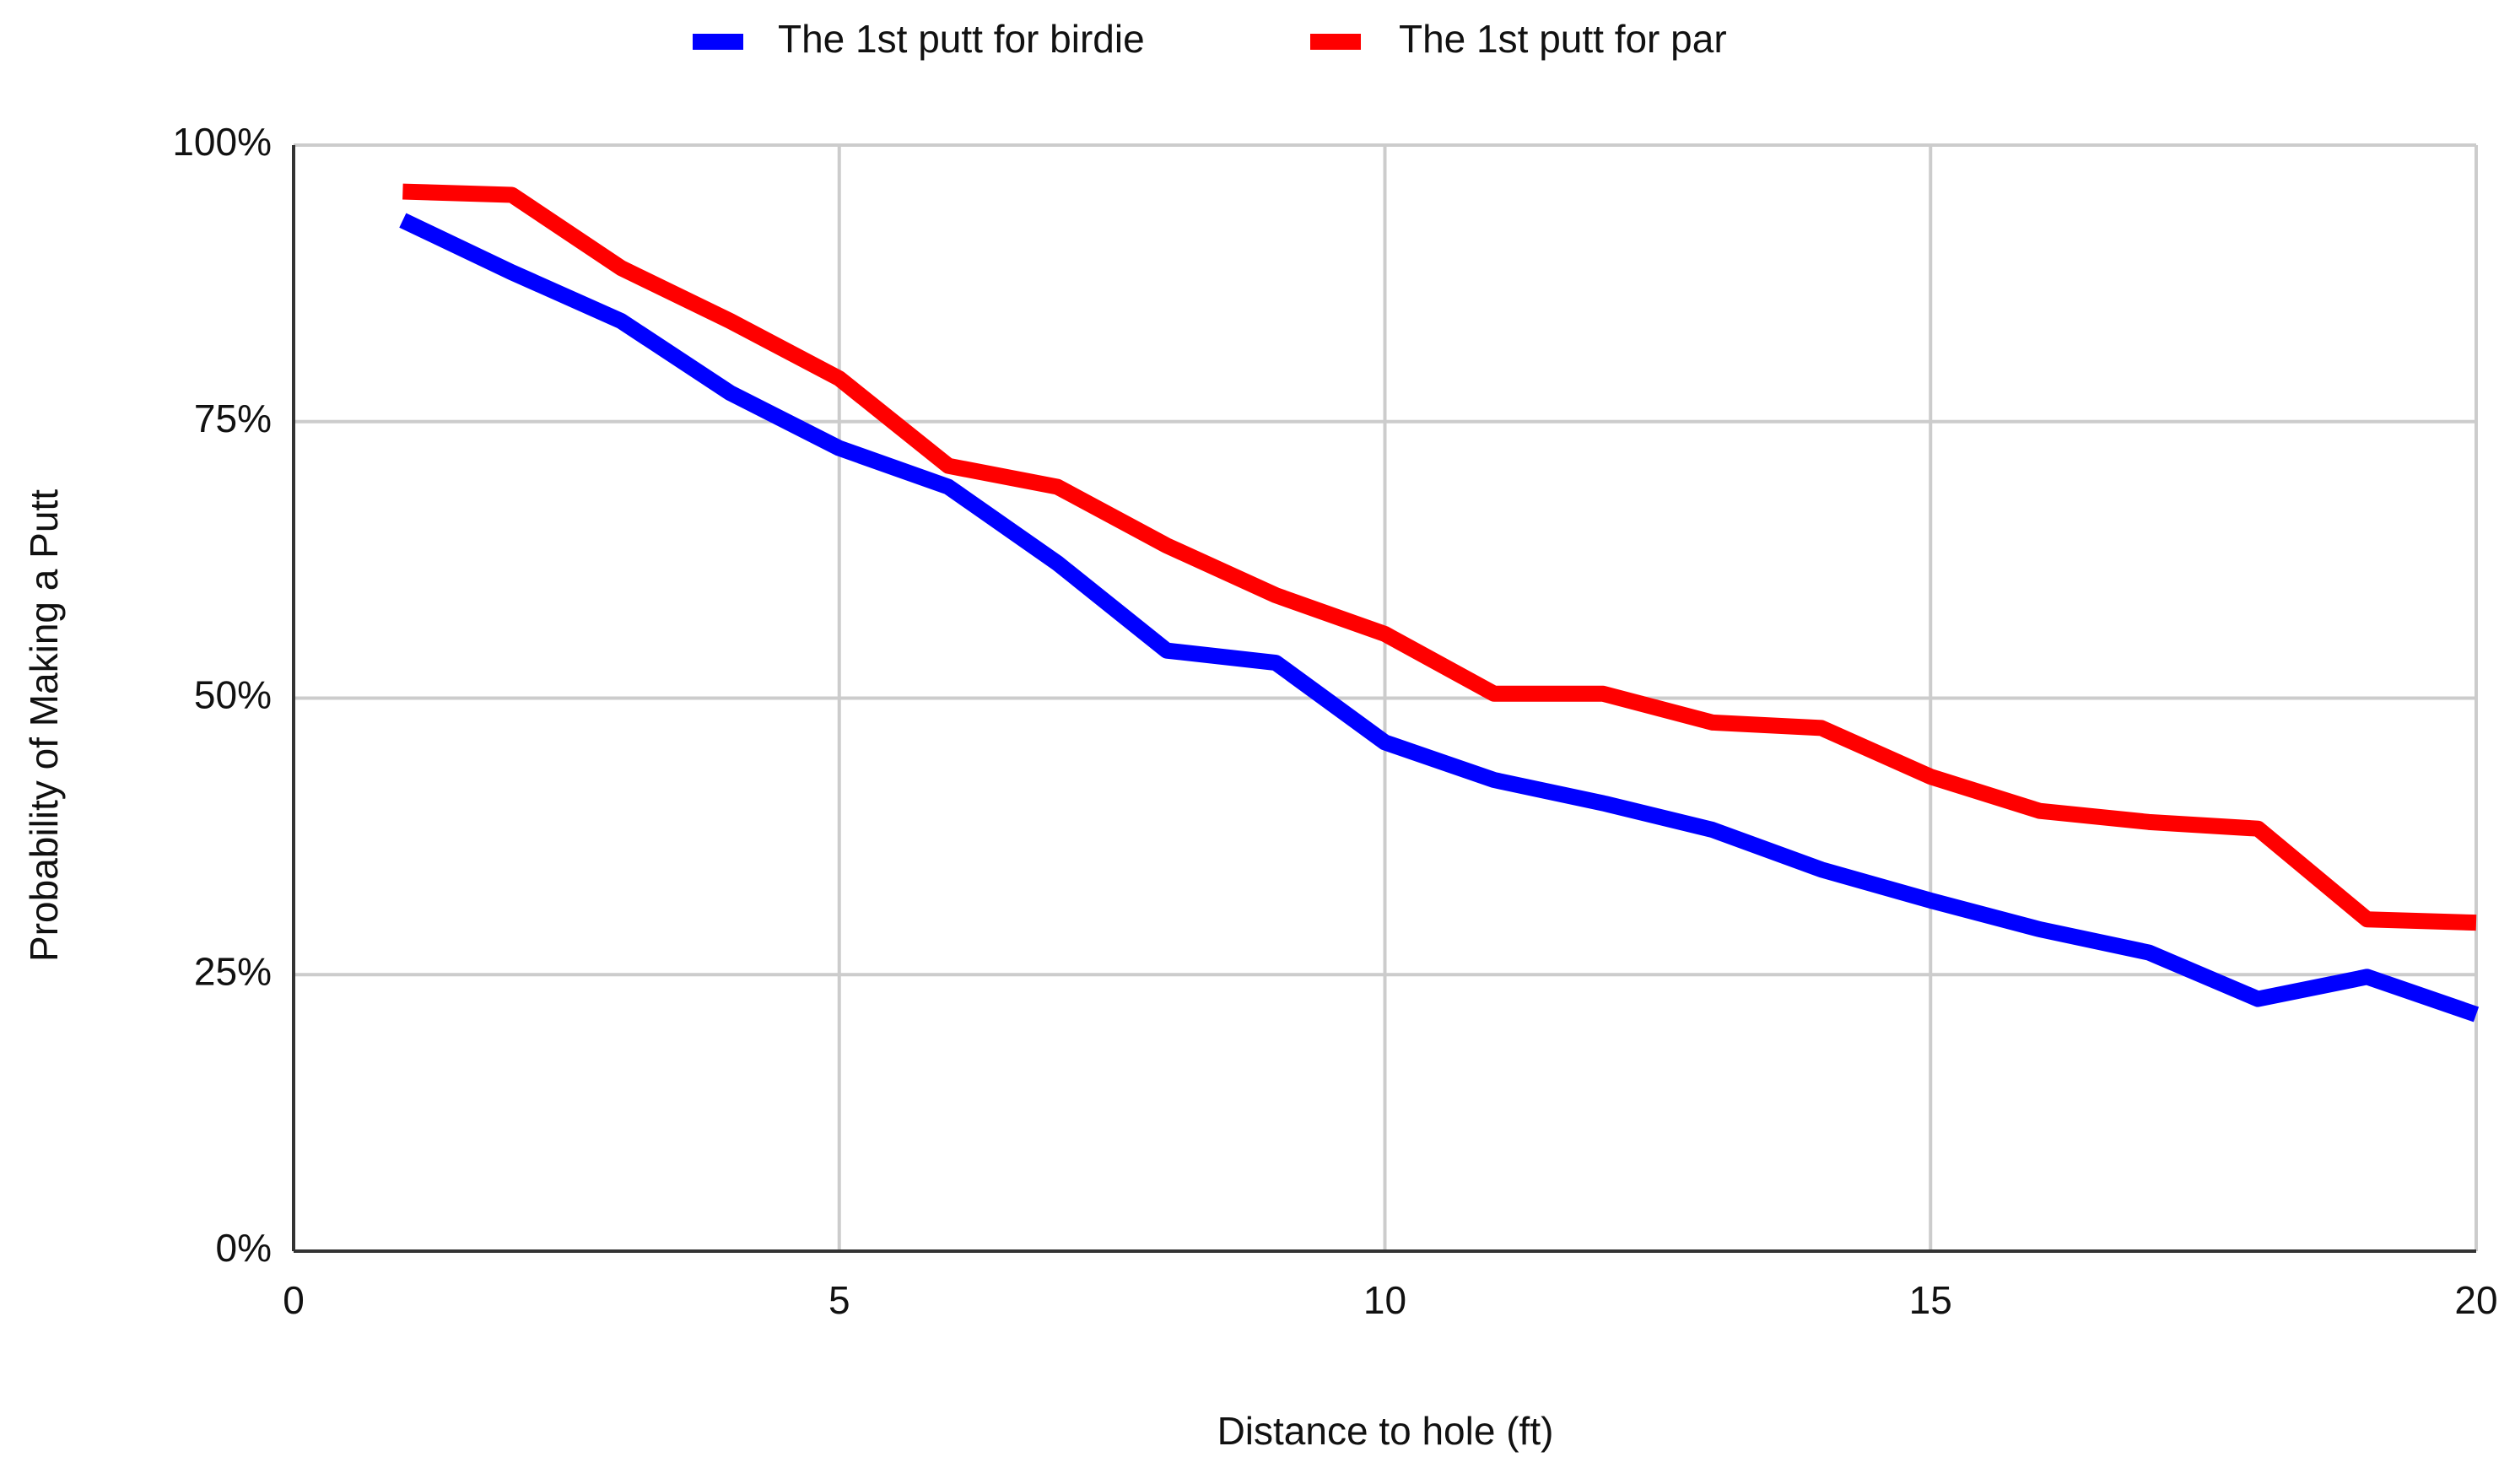 The height and width of the screenshot is (1484, 2515). Describe the element at coordinates (233, 695) in the screenshot. I see `y-tick-label: 50%` at that location.